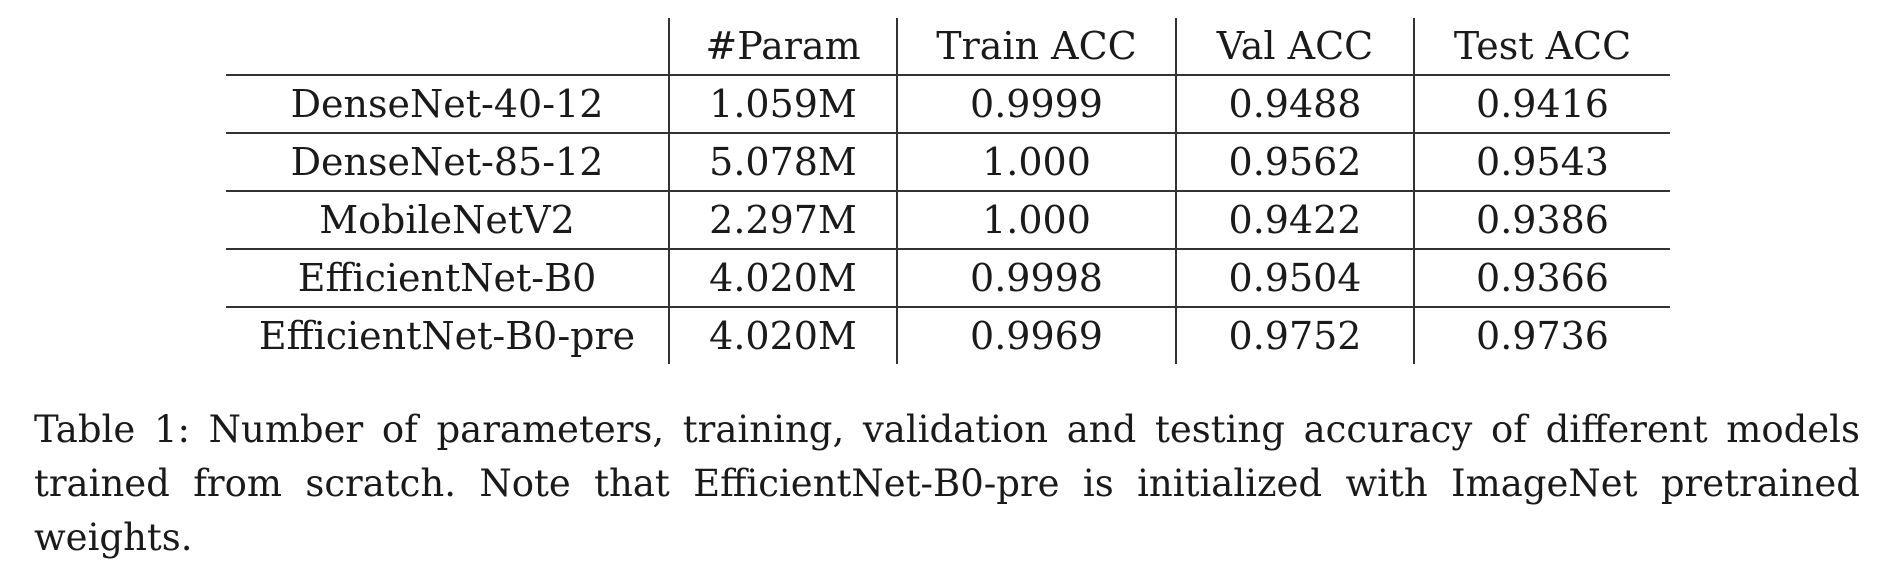 The image size is (1892, 568). I want to click on model-name-cell: DenseNet-85-12, so click(448, 162).